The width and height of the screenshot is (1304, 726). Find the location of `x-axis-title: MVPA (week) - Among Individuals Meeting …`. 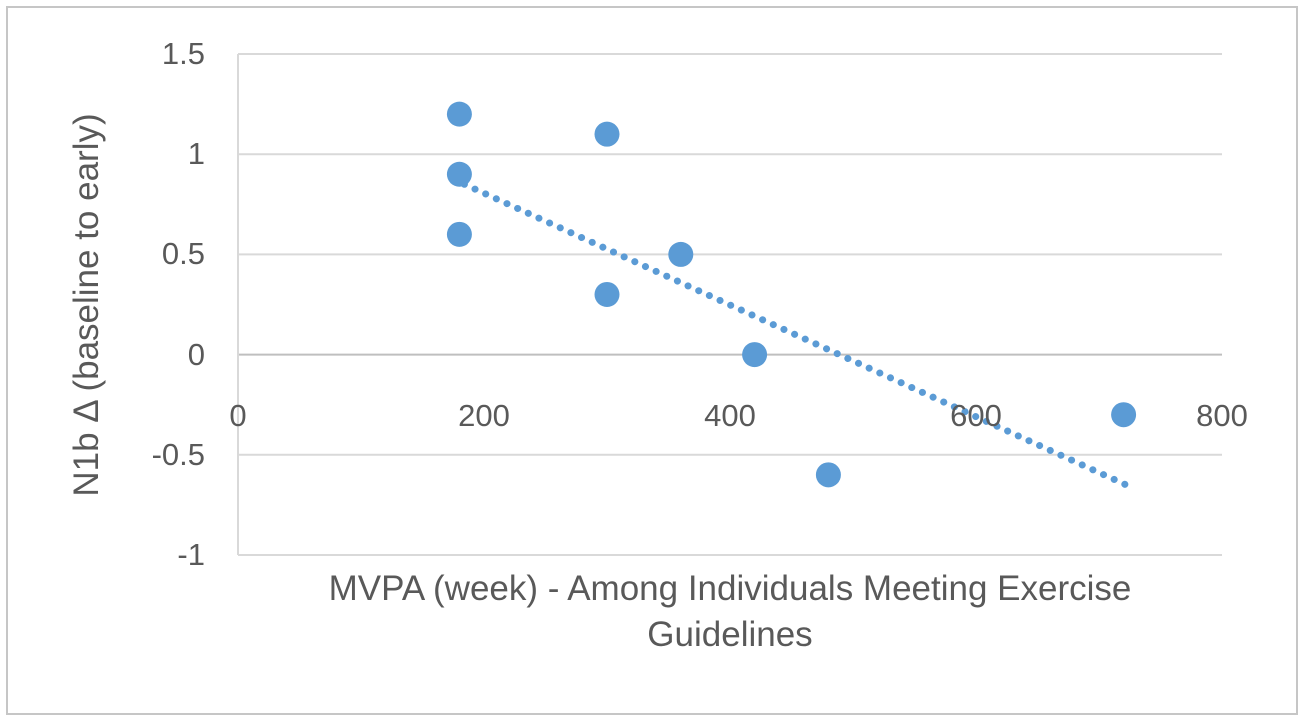

x-axis-title: MVPA (week) - Among Individuals Meeting … is located at coordinates (730, 611).